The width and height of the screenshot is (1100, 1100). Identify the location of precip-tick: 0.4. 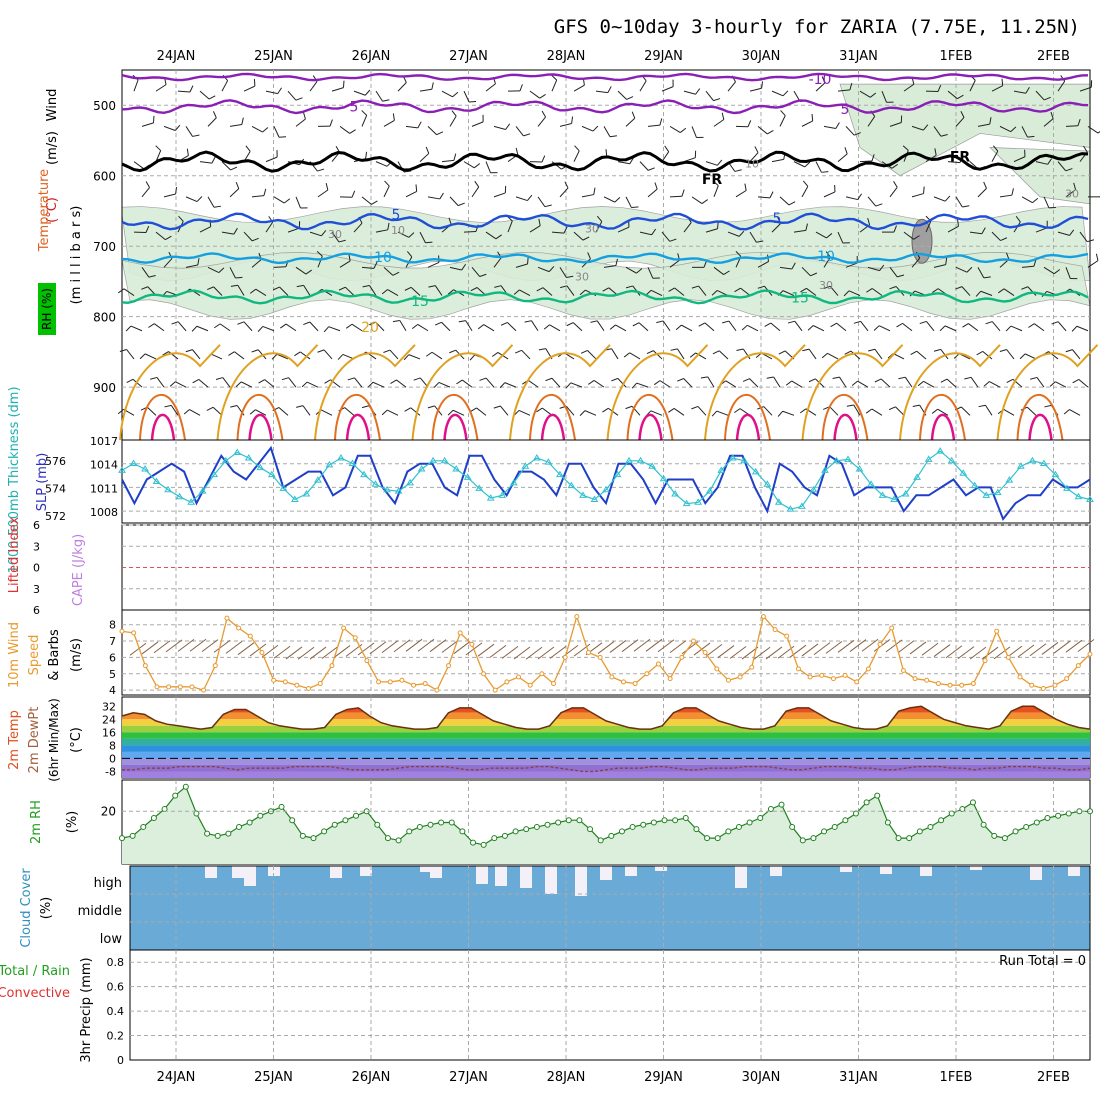
(116, 1011).